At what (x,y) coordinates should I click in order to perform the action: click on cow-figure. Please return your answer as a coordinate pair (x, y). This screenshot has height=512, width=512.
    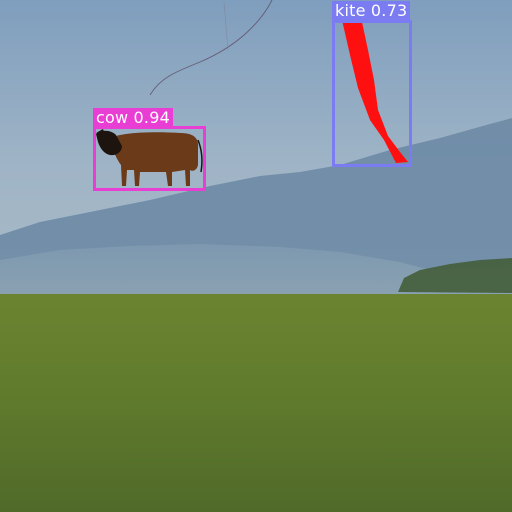
    Looking at the image, I should click on (149, 157).